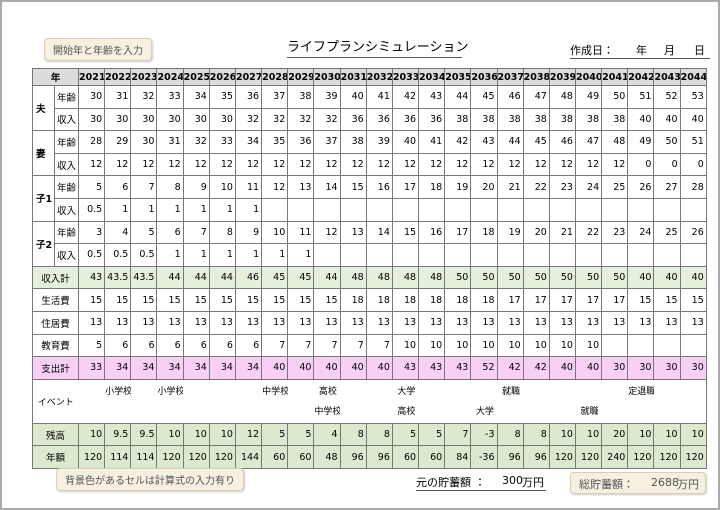 Image resolution: width=720 pixels, height=510 pixels. I want to click on value-cell: 52, so click(667, 97).